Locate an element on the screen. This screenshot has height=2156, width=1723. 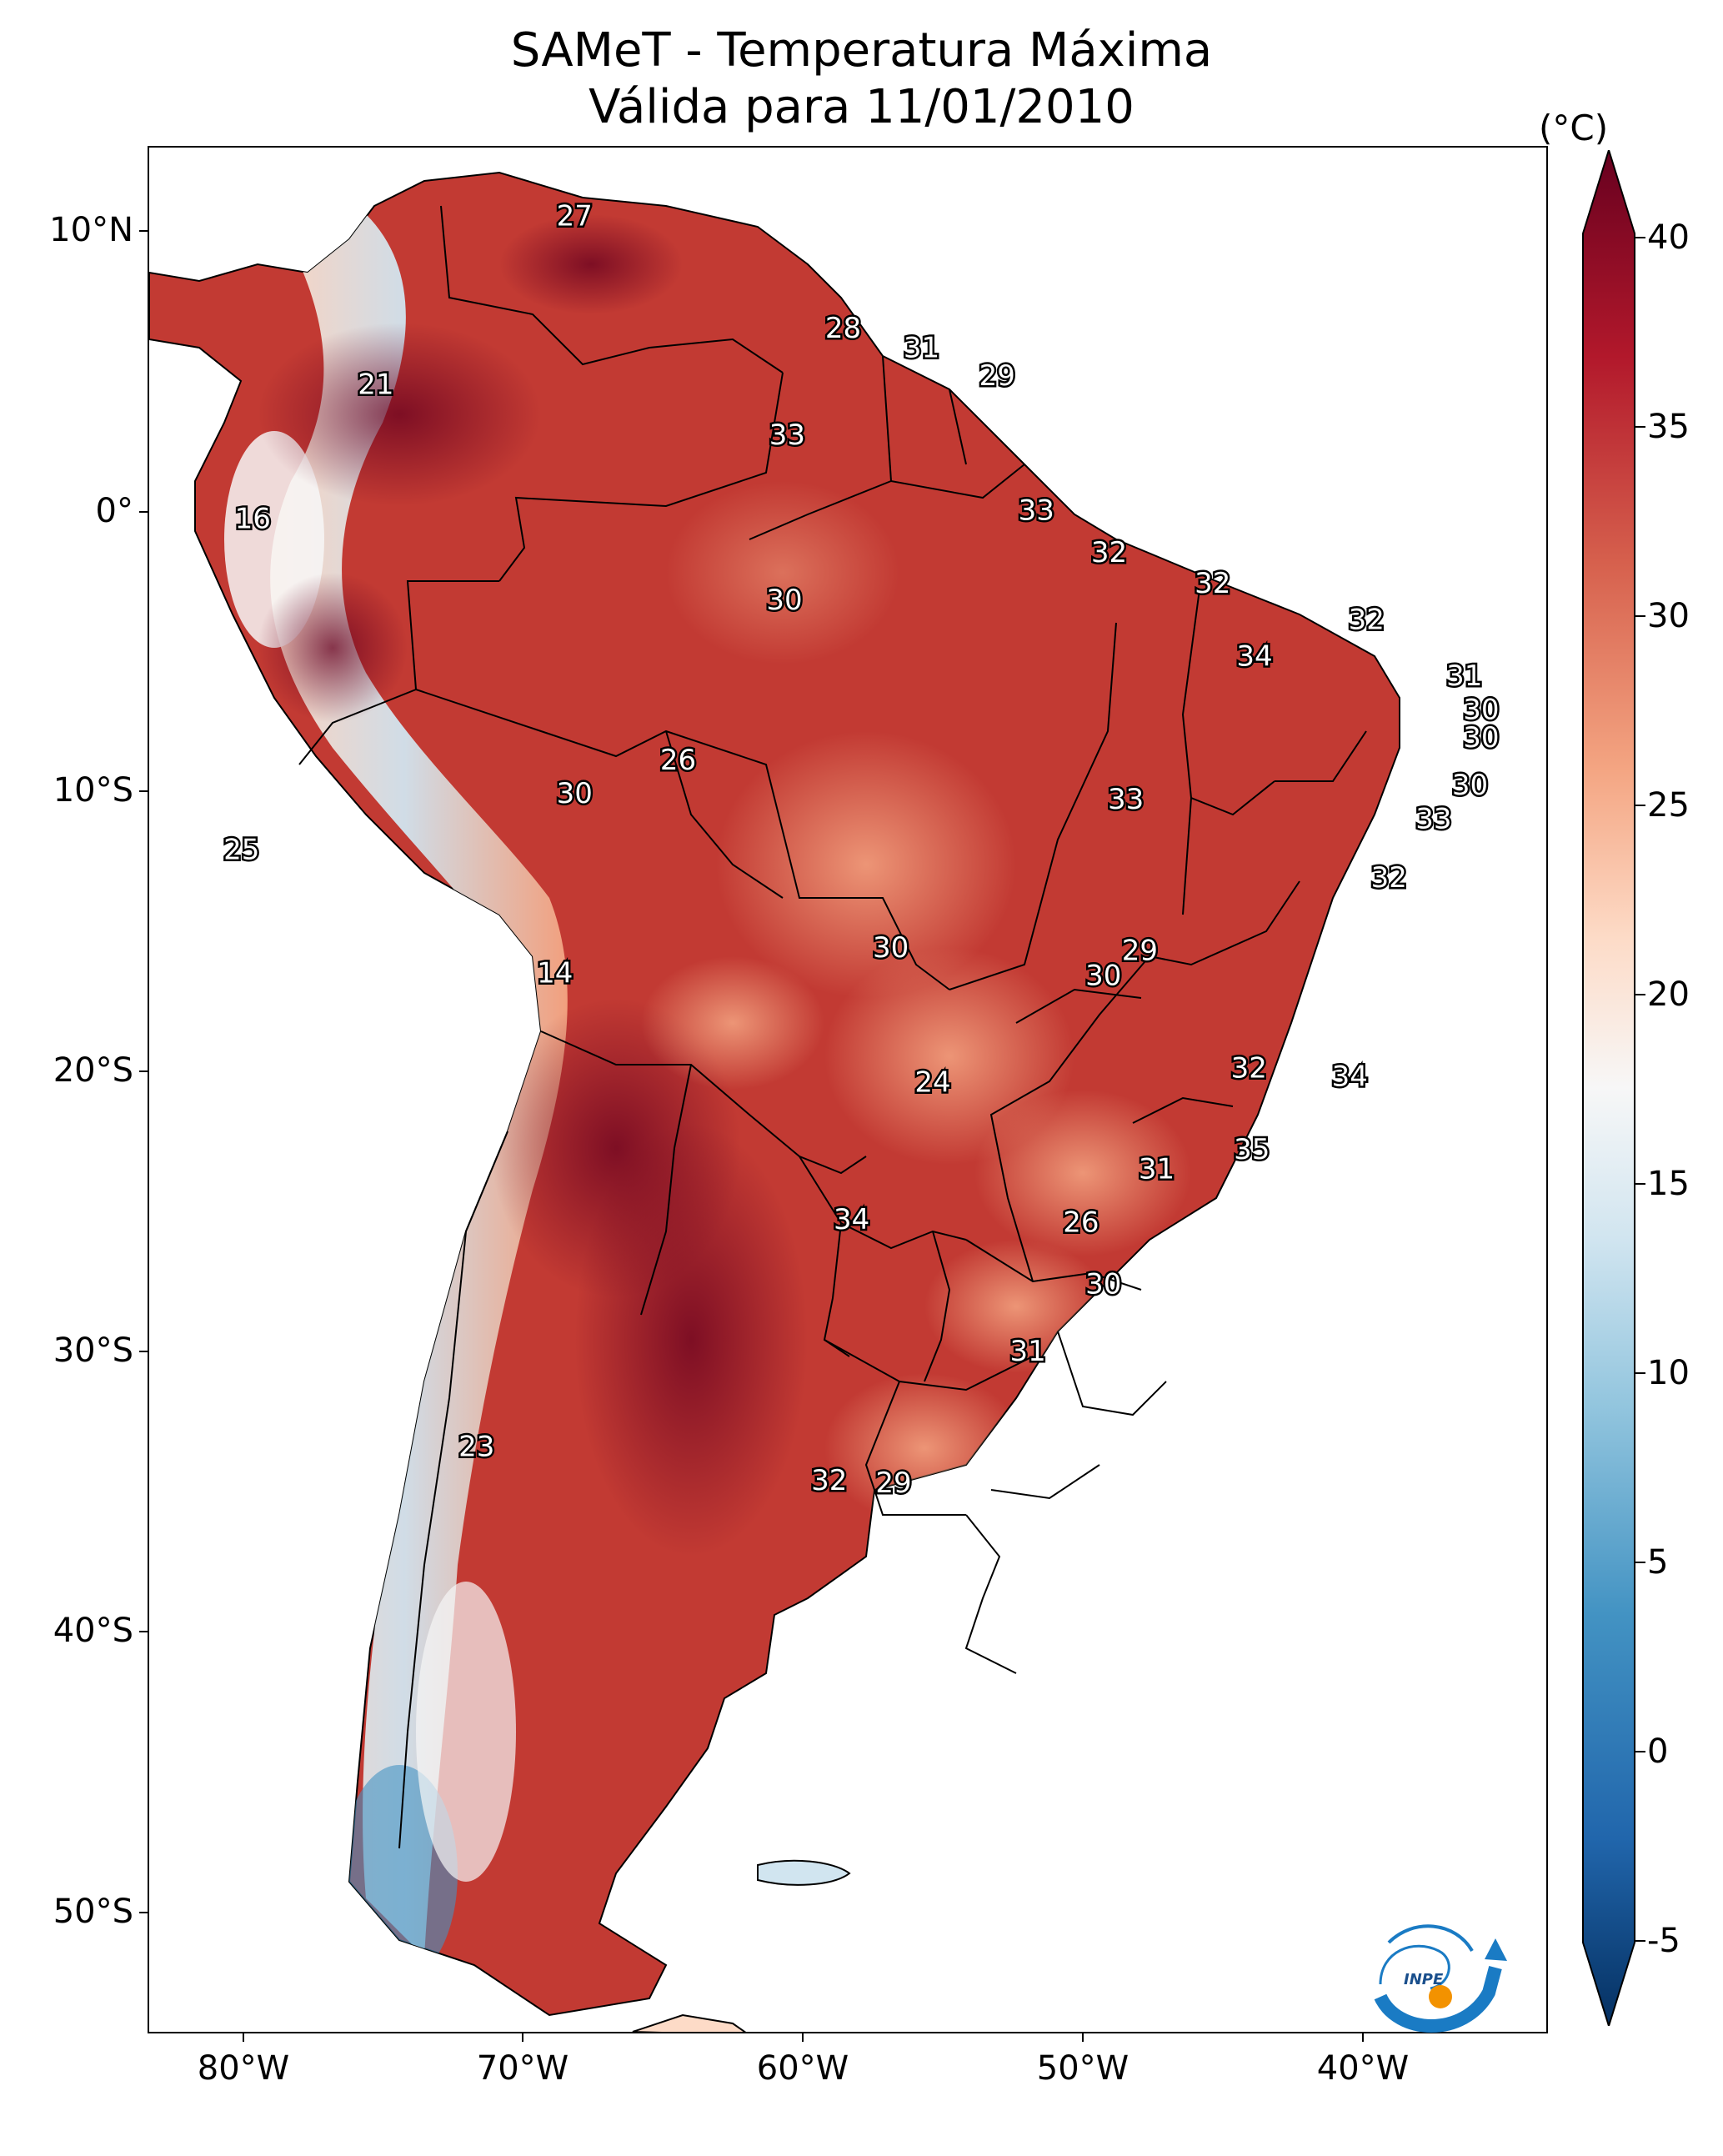
temperature-value-label: 24 is located at coordinates (932, 1082).